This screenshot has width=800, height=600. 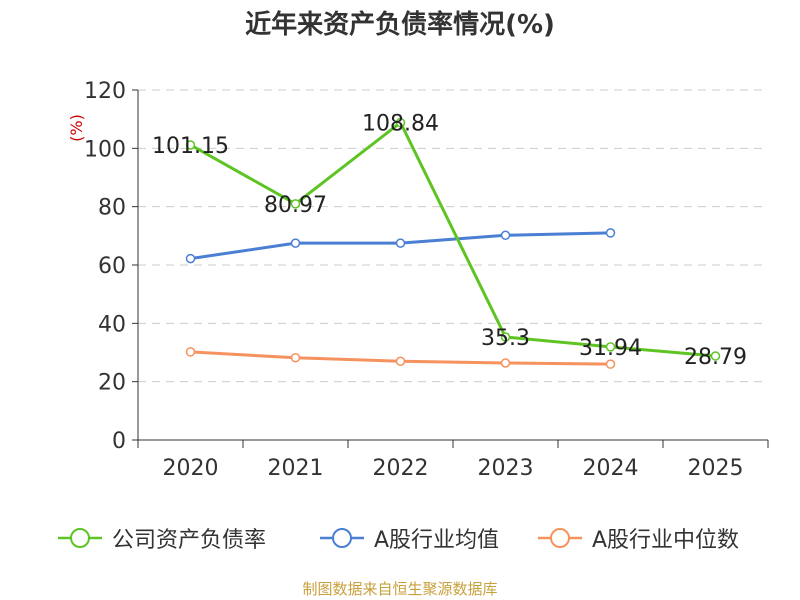 What do you see at coordinates (112, 208) in the screenshot?
I see `y-tick-label: 80` at bounding box center [112, 208].